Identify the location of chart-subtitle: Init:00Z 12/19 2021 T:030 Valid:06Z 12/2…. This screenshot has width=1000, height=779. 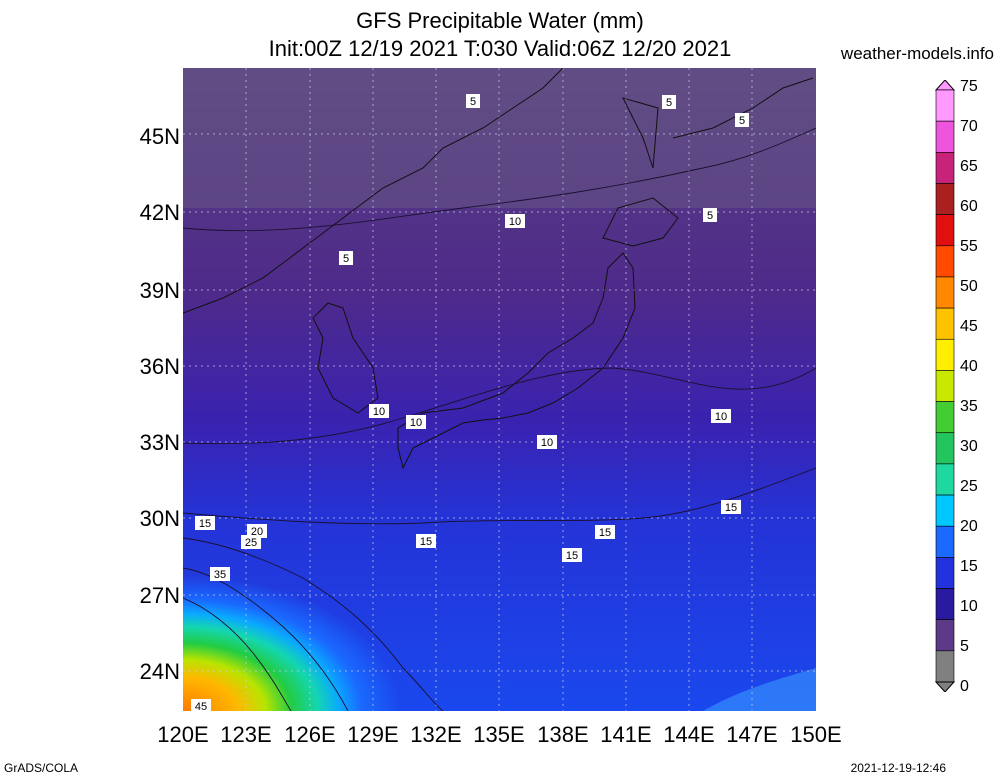
(500, 48).